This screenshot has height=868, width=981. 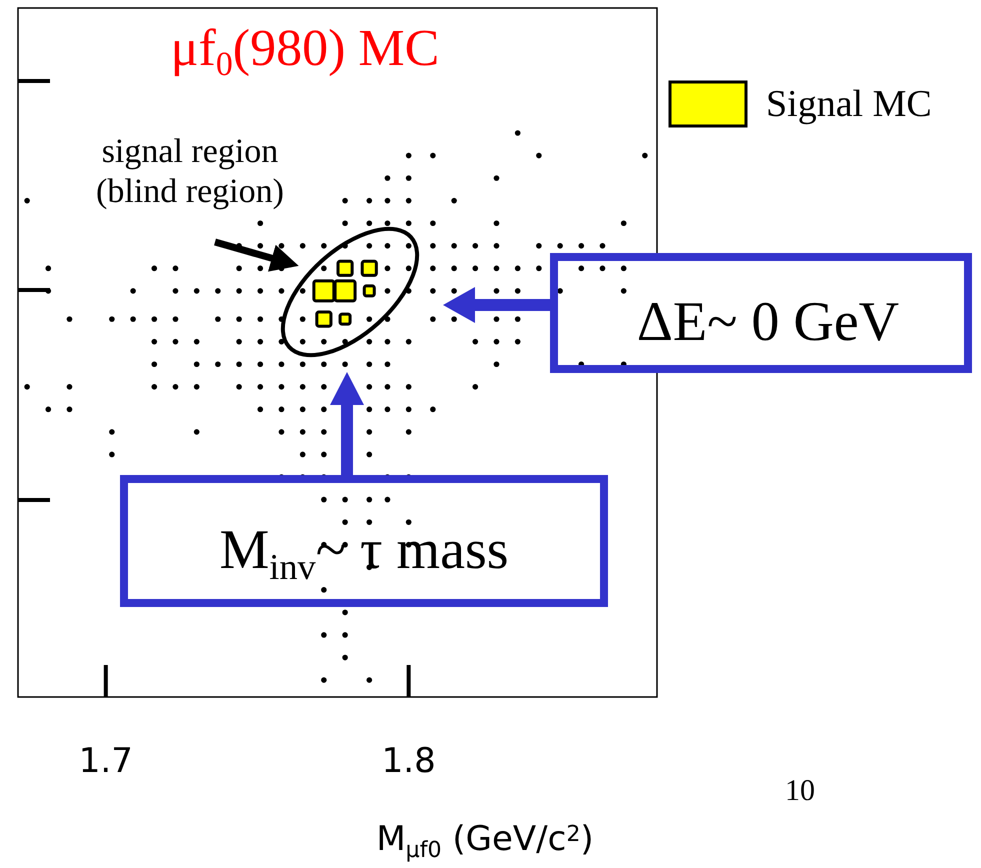 What do you see at coordinates (409, 761) in the screenshot?
I see `x-tick-label: 1.8` at bounding box center [409, 761].